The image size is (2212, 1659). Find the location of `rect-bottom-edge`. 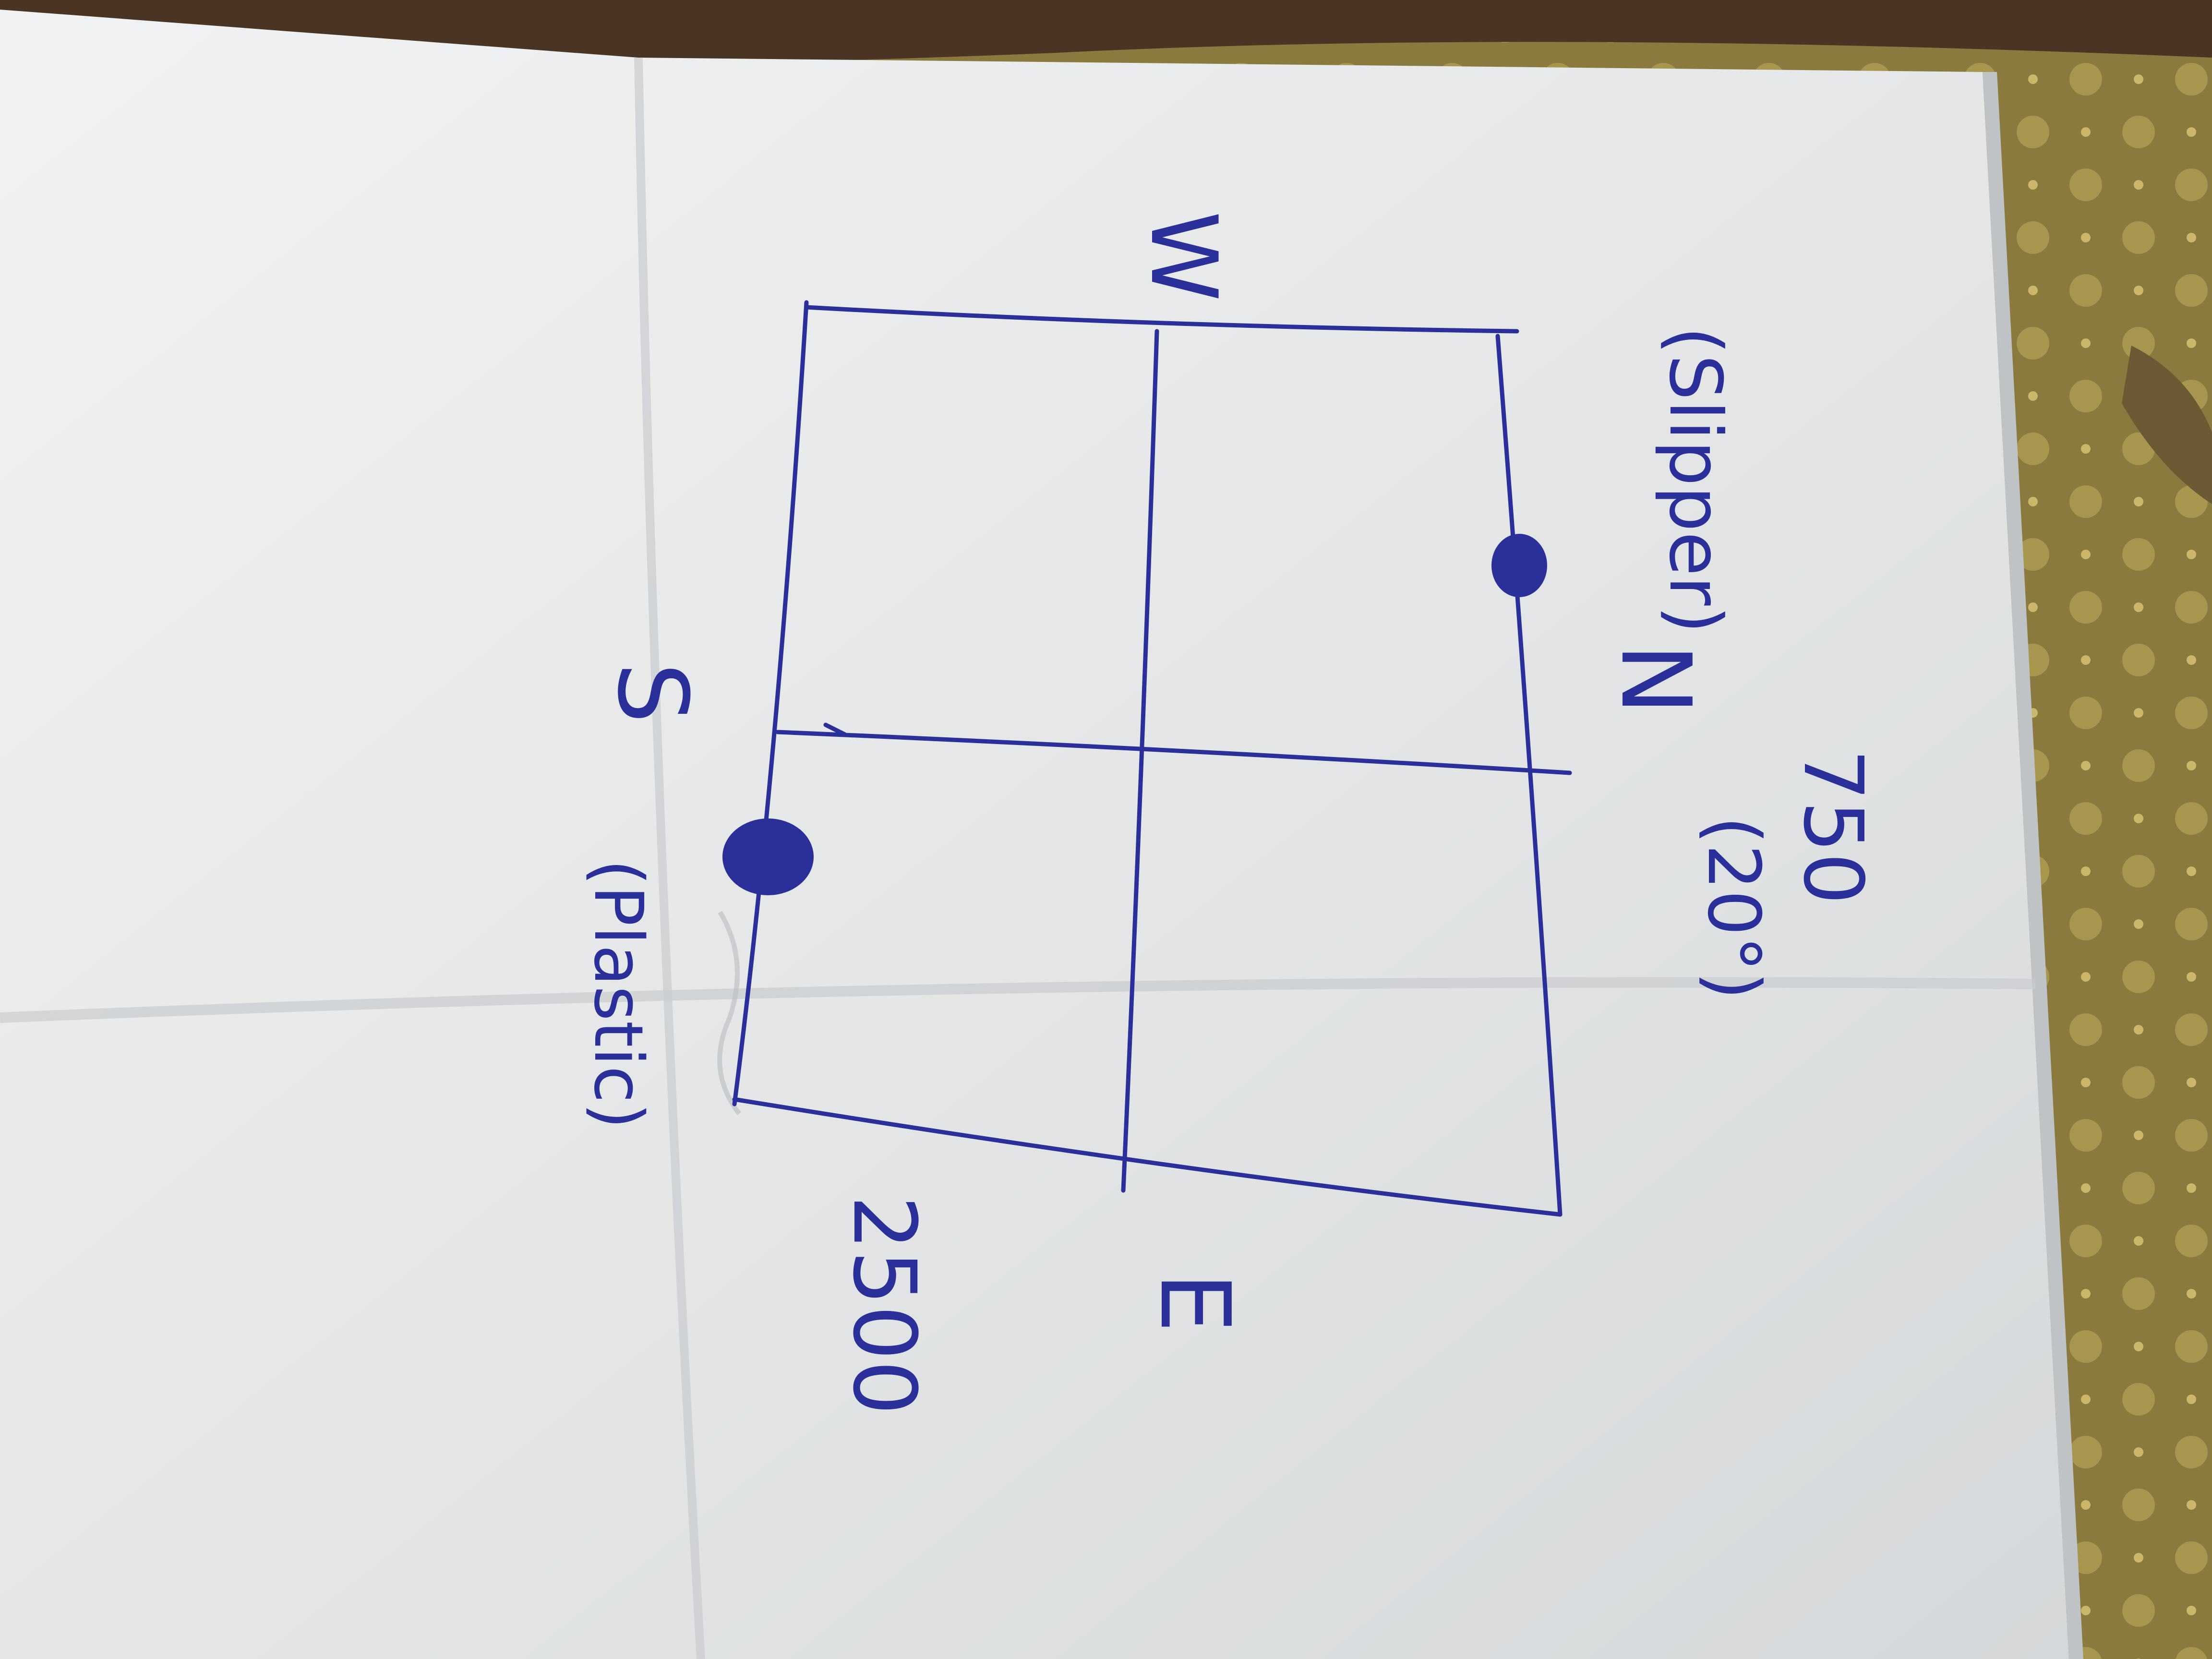

rect-bottom-edge is located at coordinates (1147, 1157).